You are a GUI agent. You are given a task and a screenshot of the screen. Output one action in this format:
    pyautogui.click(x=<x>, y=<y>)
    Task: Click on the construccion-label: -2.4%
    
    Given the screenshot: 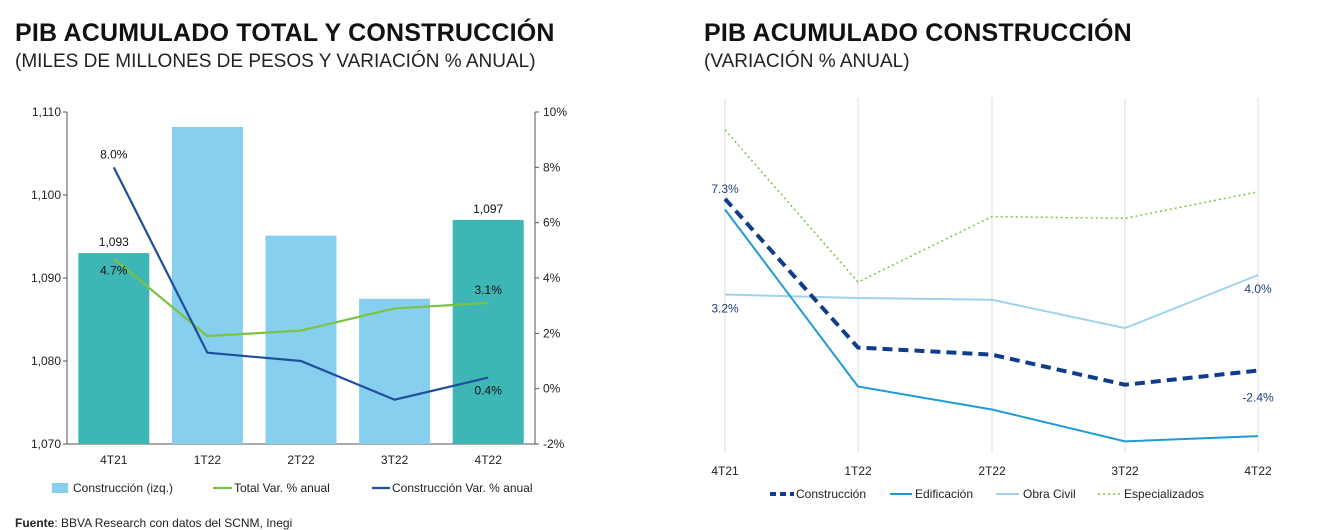 What is the action you would take?
    pyautogui.click(x=1258, y=398)
    